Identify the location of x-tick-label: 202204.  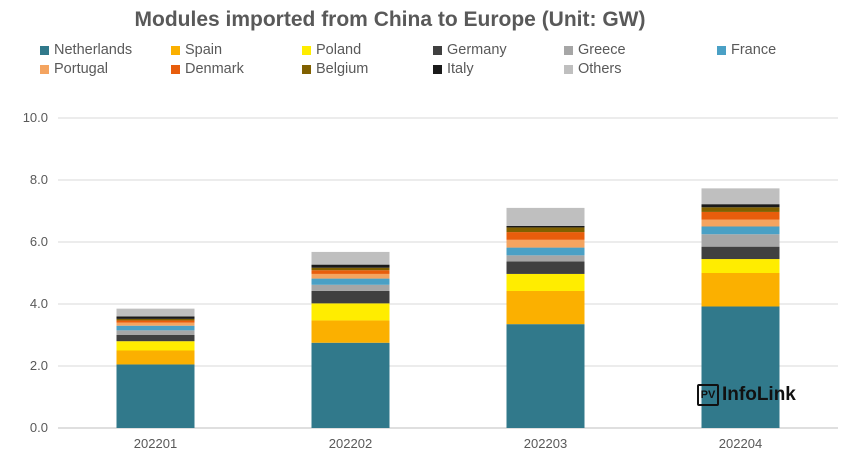
(740, 443).